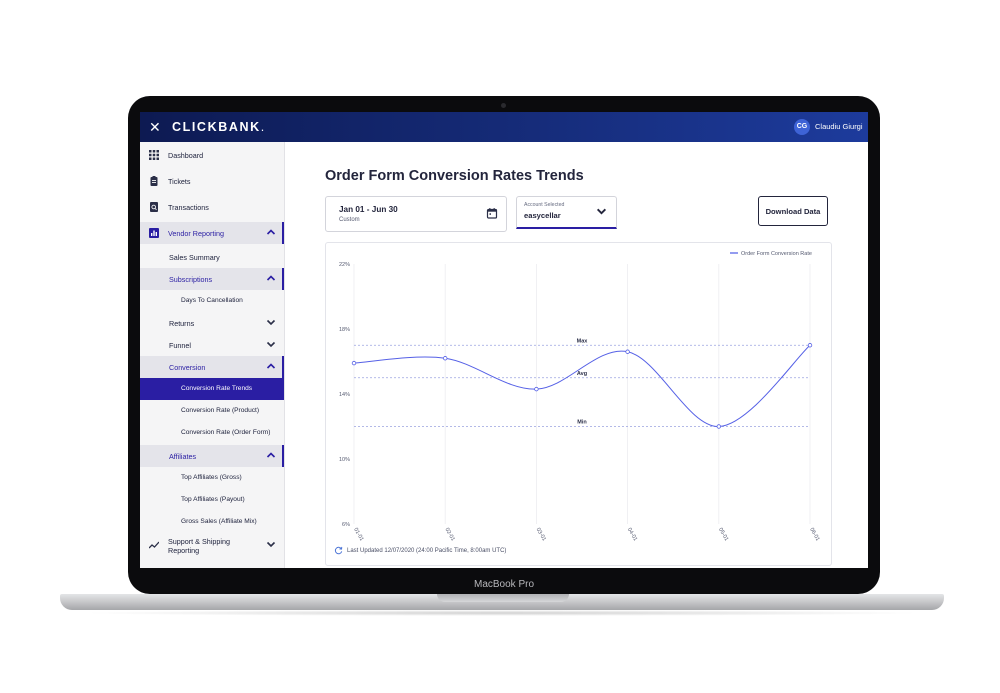 This screenshot has height=693, width=1000. What do you see at coordinates (344, 330) in the screenshot?
I see `y-tick-label: 18%` at bounding box center [344, 330].